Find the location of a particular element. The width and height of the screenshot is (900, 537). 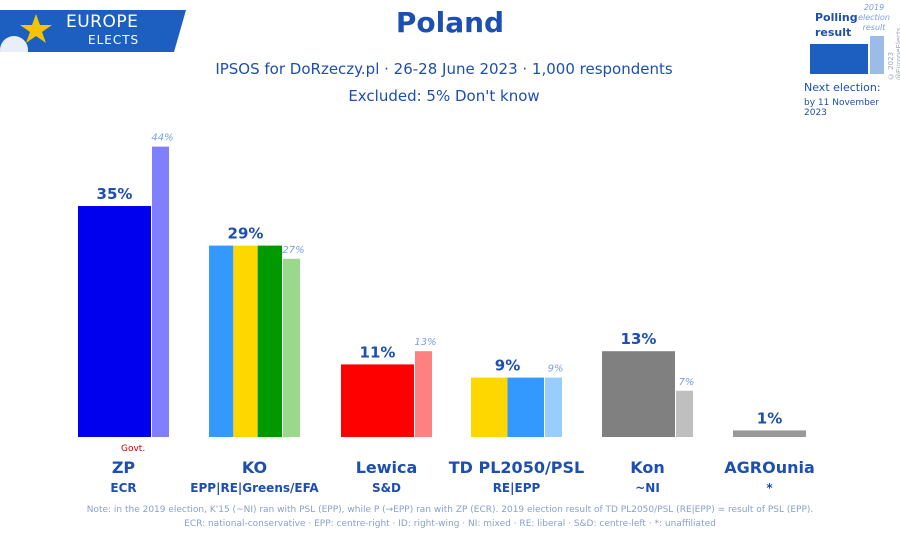

party-name: Lewica is located at coordinates (386, 467).